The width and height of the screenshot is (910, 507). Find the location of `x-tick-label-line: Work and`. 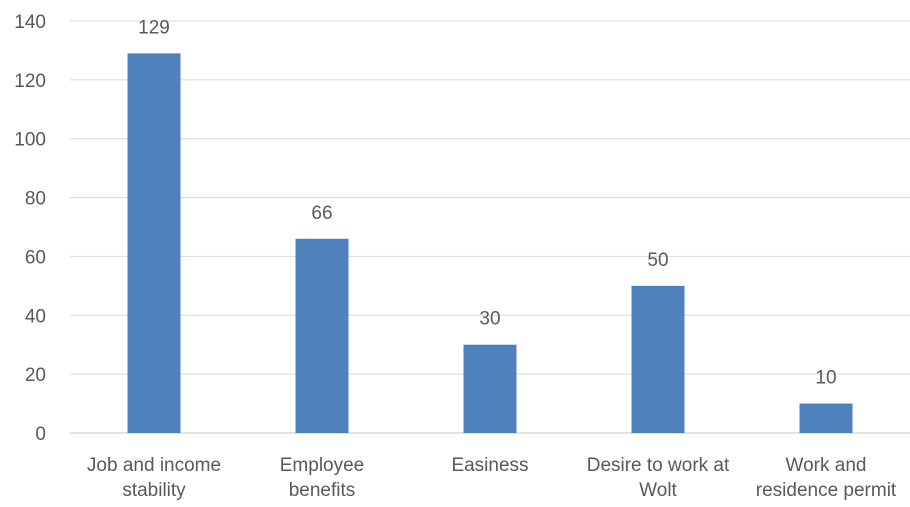

x-tick-label-line: Work and is located at coordinates (826, 465).